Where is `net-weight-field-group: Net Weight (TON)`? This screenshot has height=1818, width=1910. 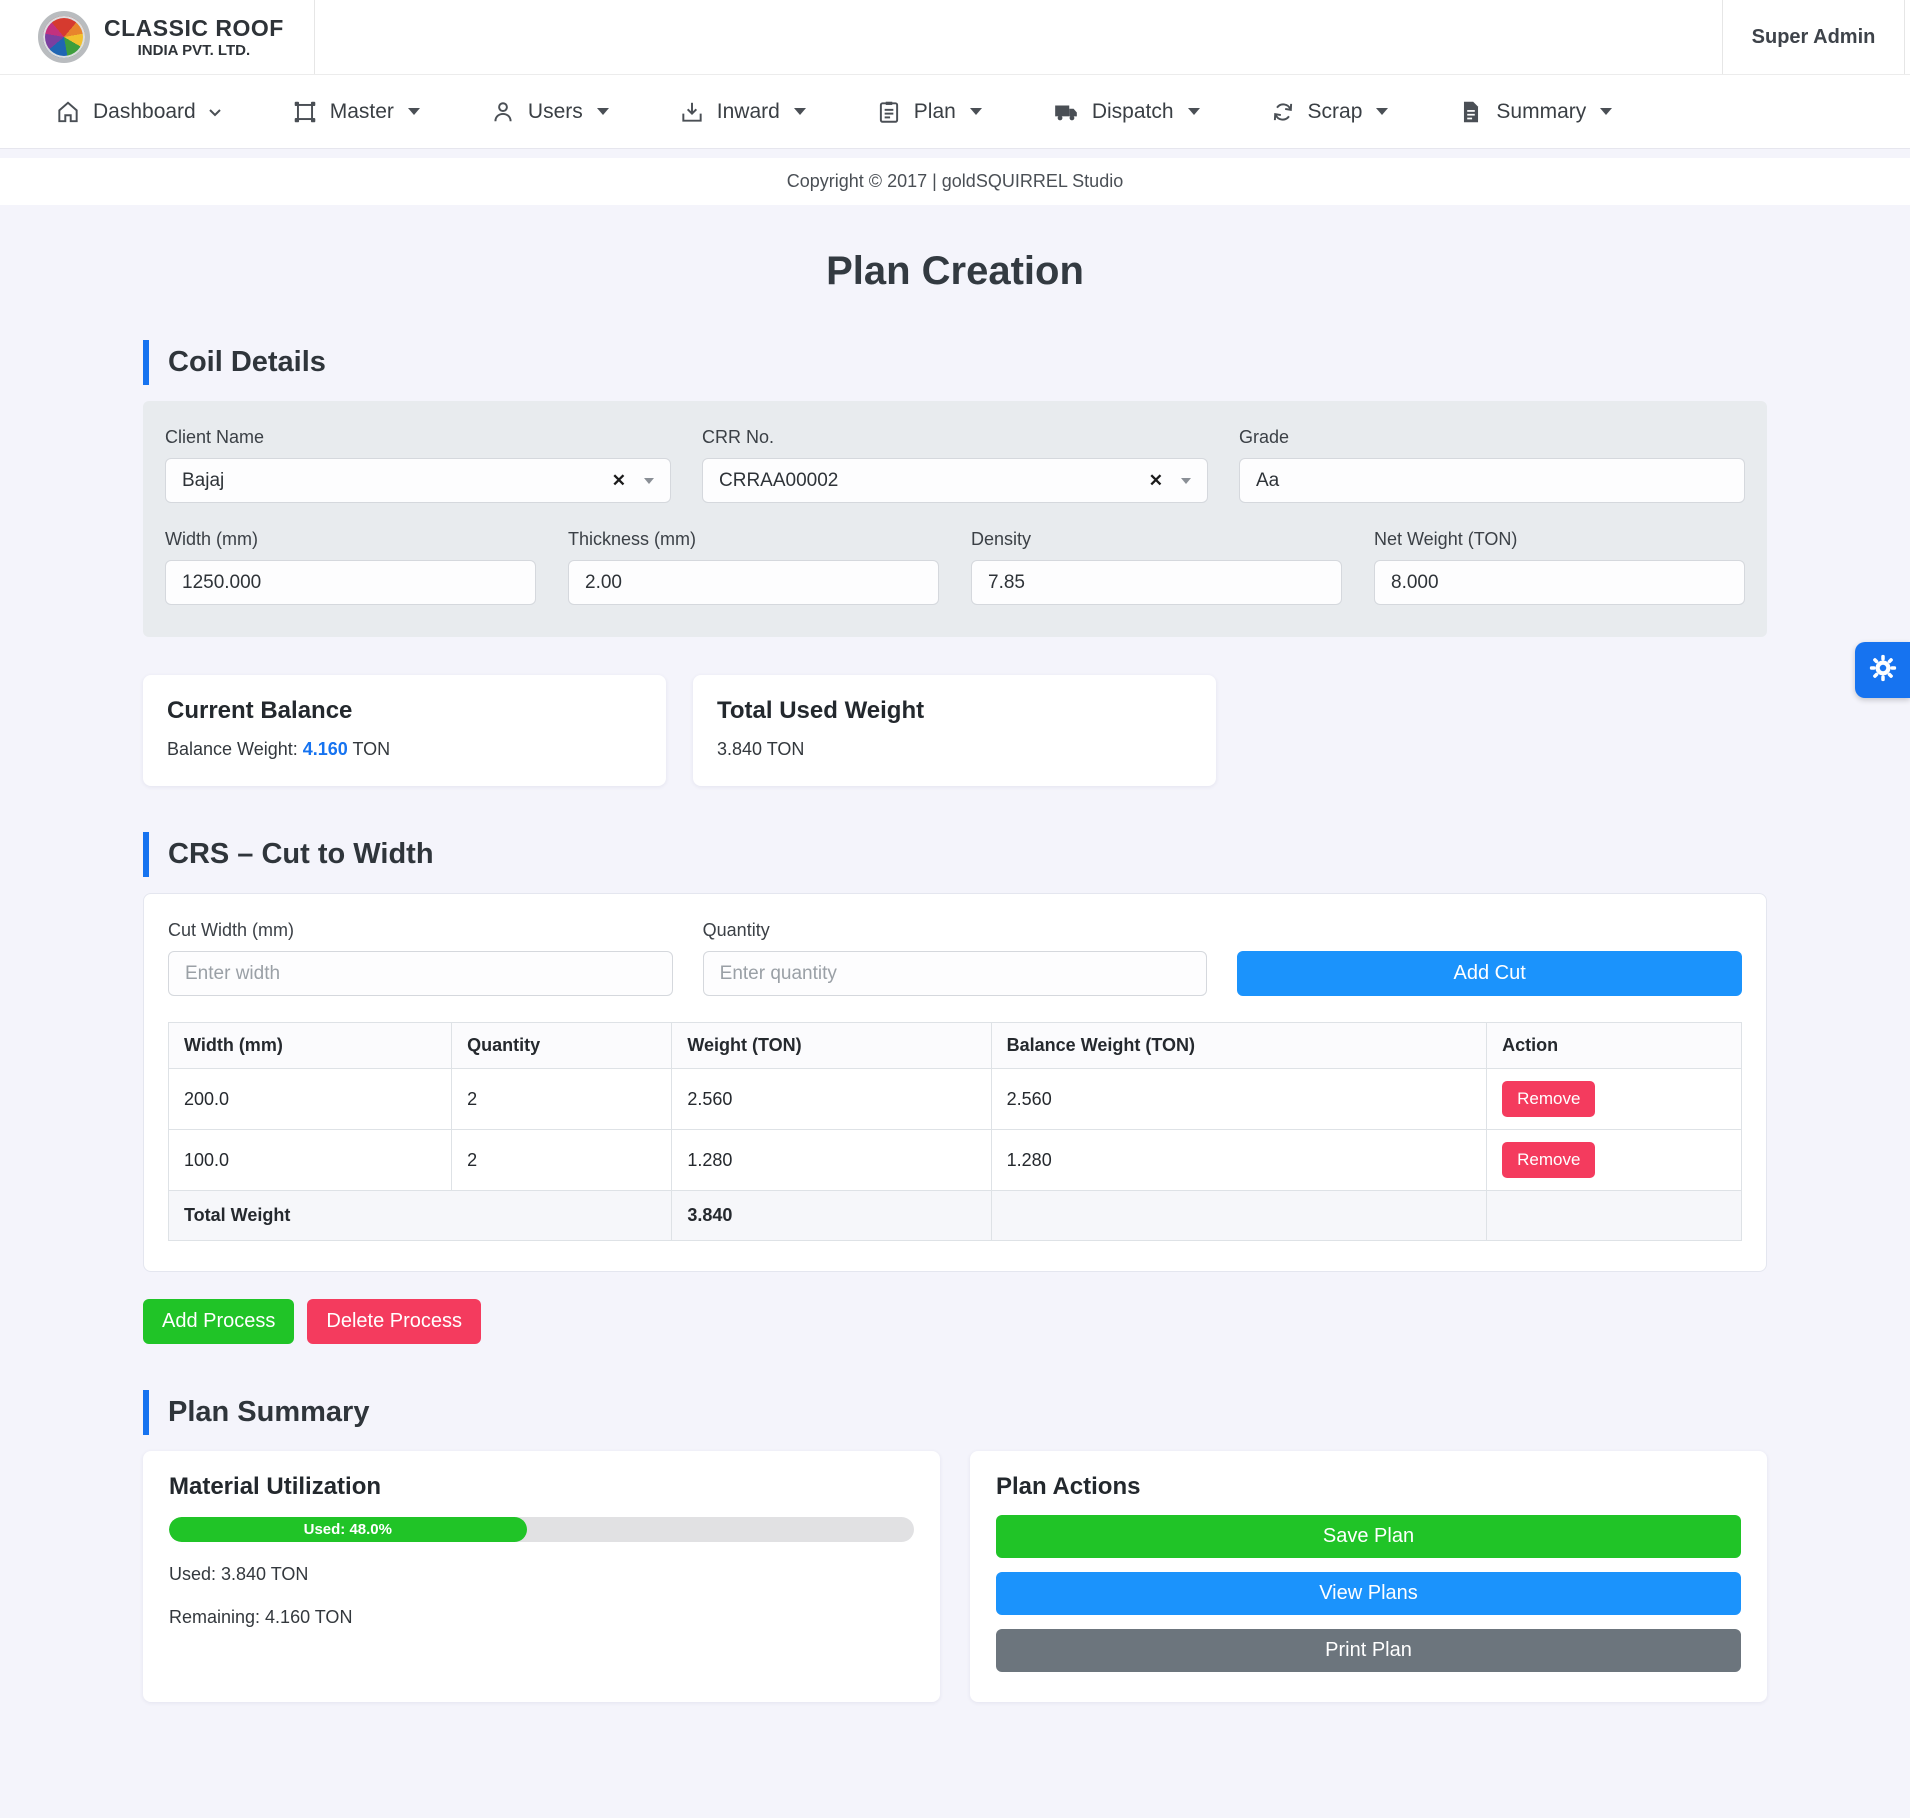 net-weight-field-group: Net Weight (TON) is located at coordinates (1559, 567).